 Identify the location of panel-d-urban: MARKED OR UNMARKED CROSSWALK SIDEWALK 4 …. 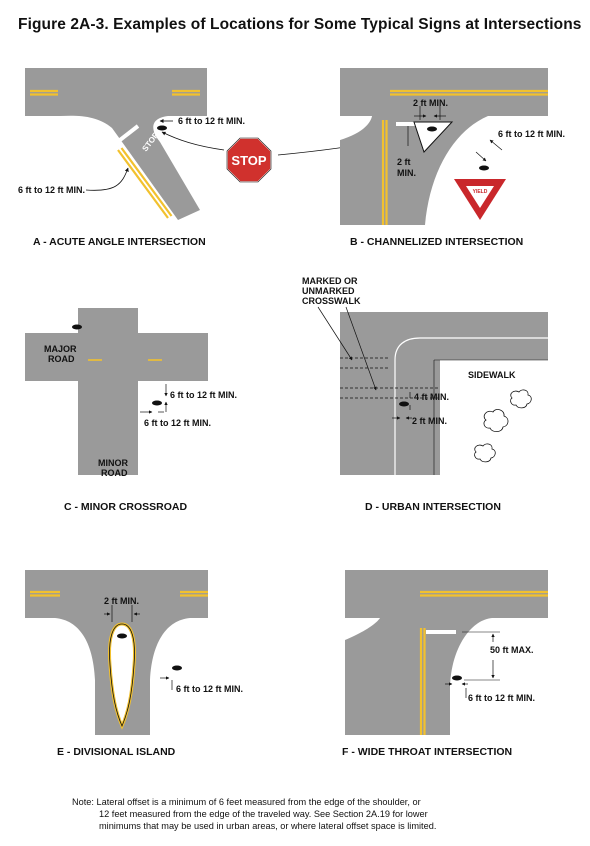
(425, 394).